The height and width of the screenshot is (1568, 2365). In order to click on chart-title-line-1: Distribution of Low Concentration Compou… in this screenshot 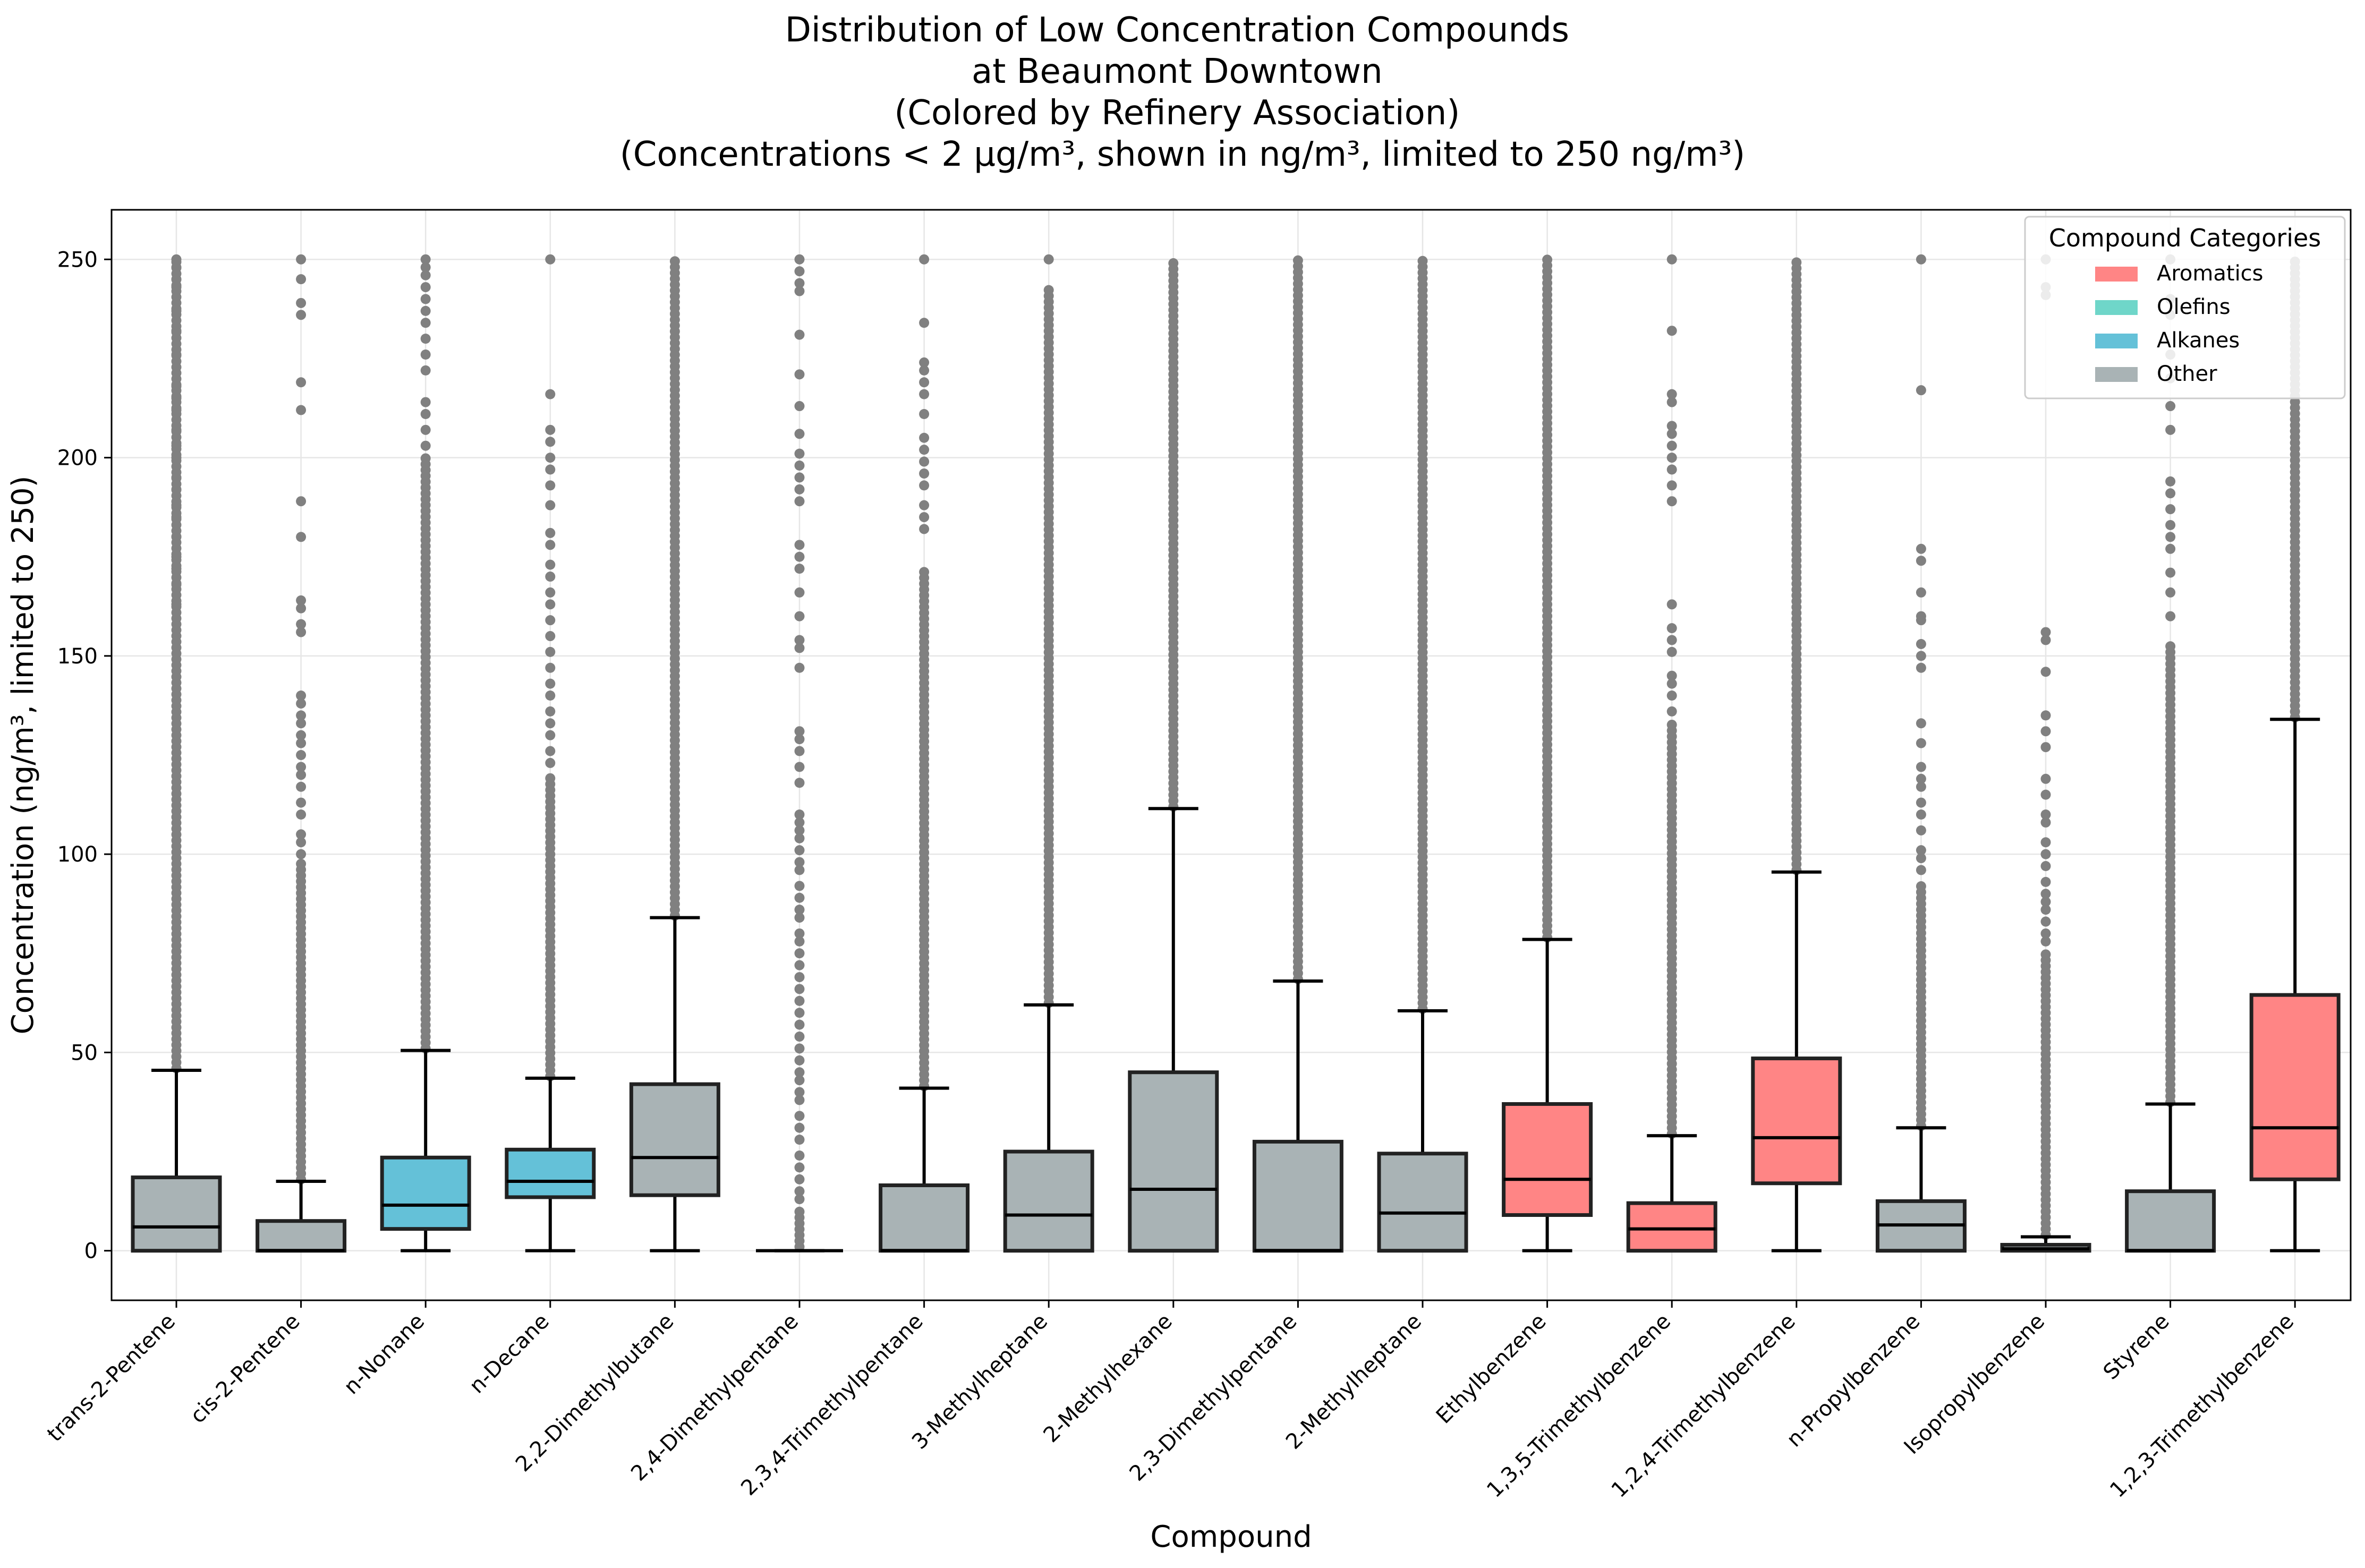, I will do `click(1177, 31)`.